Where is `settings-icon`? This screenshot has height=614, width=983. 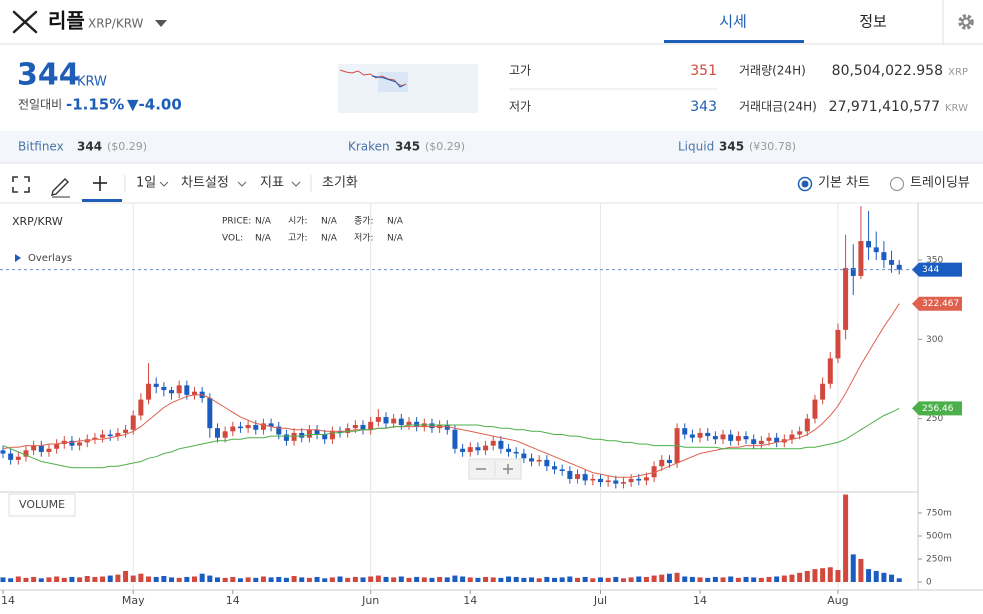 settings-icon is located at coordinates (966, 22).